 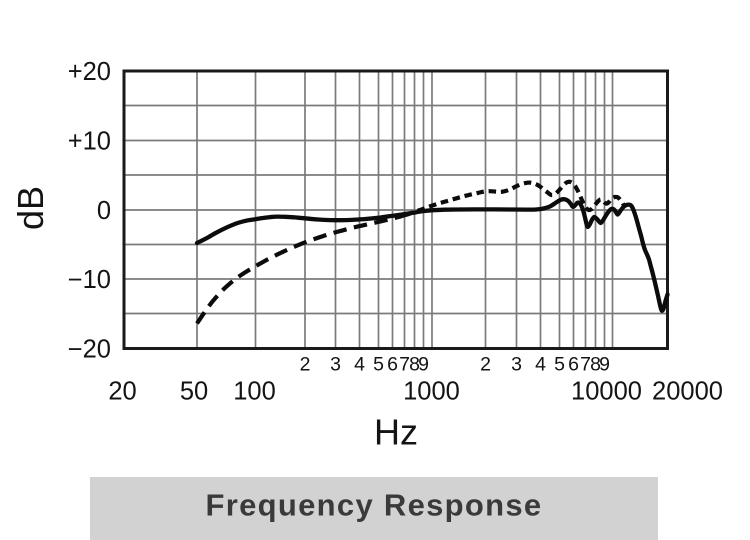 I want to click on svg-text: 100, so click(x=254, y=392).